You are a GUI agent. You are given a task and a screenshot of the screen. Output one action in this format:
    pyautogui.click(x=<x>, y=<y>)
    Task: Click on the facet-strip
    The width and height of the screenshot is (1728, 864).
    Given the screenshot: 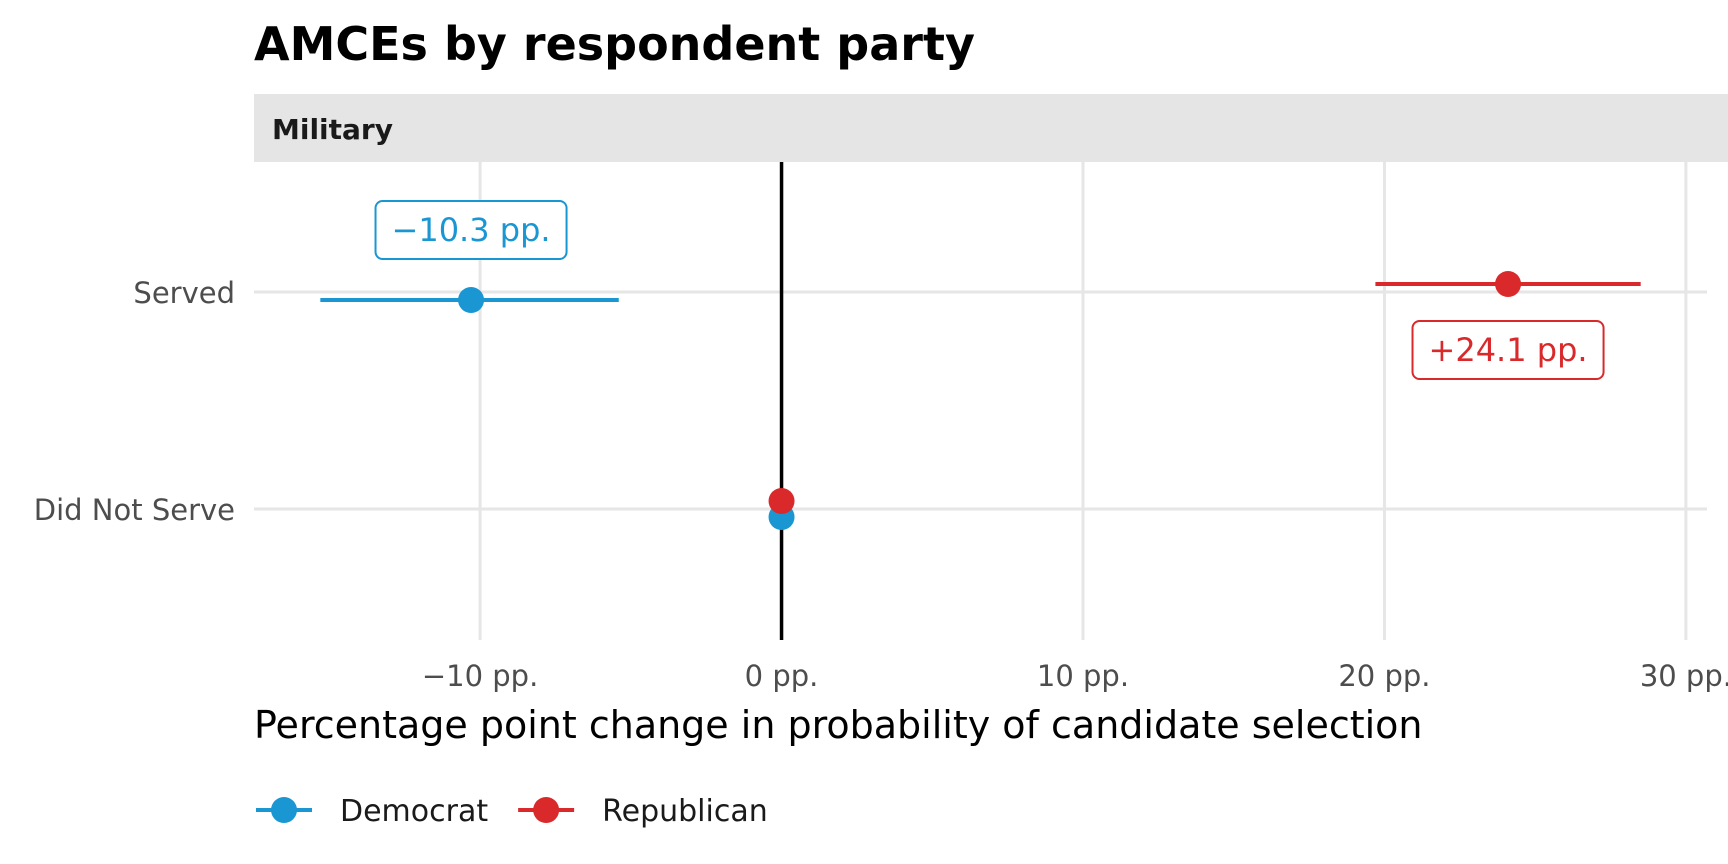 What is the action you would take?
    pyautogui.click(x=991, y=128)
    